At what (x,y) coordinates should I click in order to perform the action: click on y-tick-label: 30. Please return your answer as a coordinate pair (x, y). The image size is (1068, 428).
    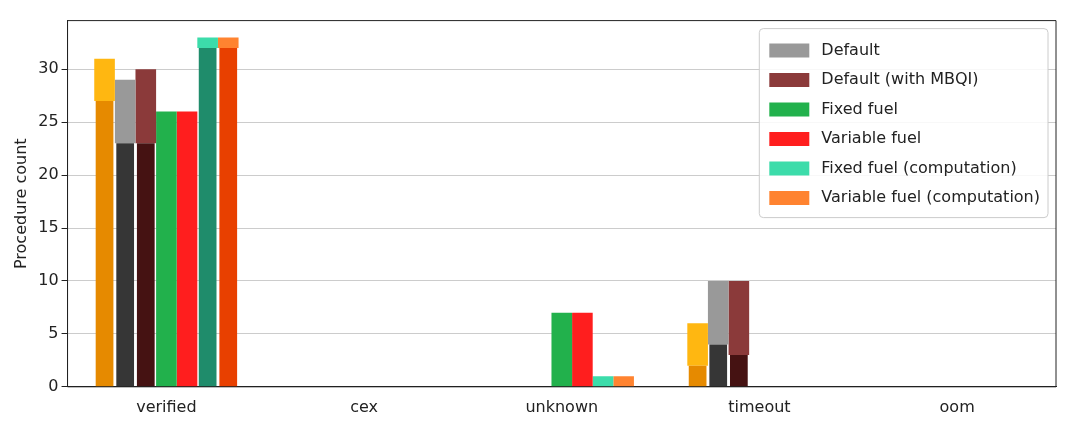
    Looking at the image, I should click on (48, 68).